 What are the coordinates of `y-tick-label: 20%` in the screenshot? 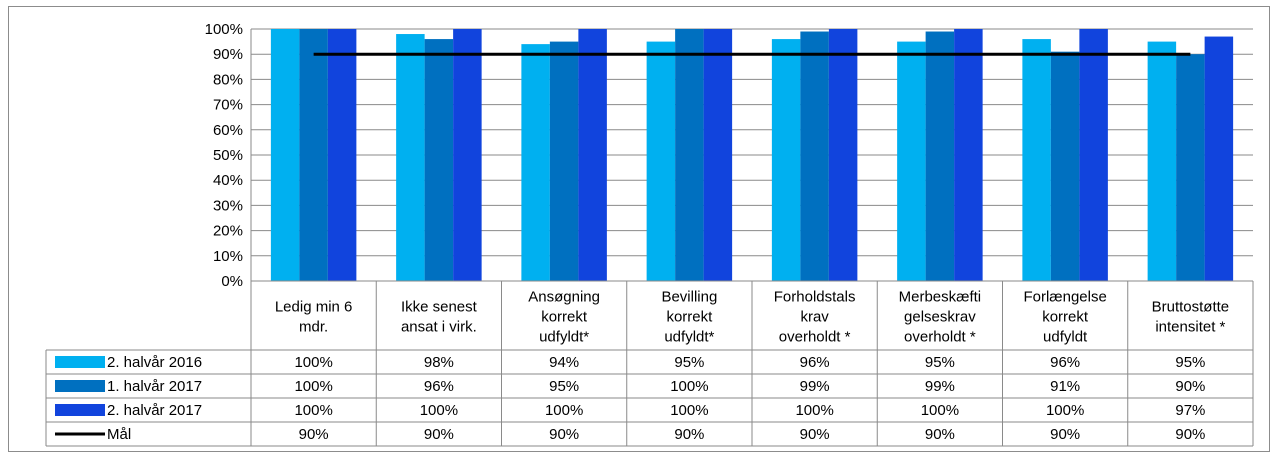 It's located at (228, 231).